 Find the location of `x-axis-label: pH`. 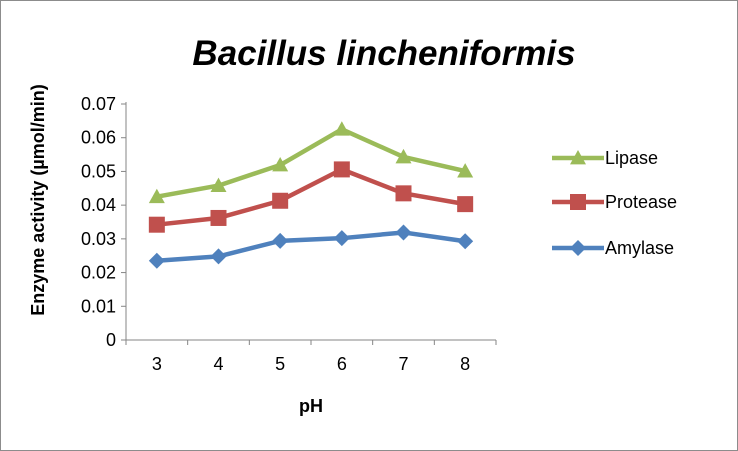

x-axis-label: pH is located at coordinates (311, 406).